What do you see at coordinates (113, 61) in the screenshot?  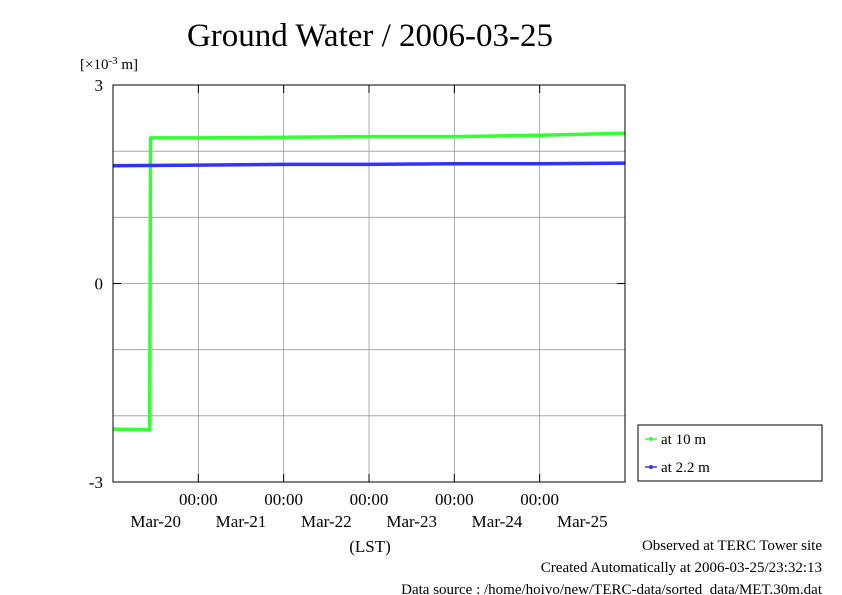 I see `y-unit-exponent: -3` at bounding box center [113, 61].